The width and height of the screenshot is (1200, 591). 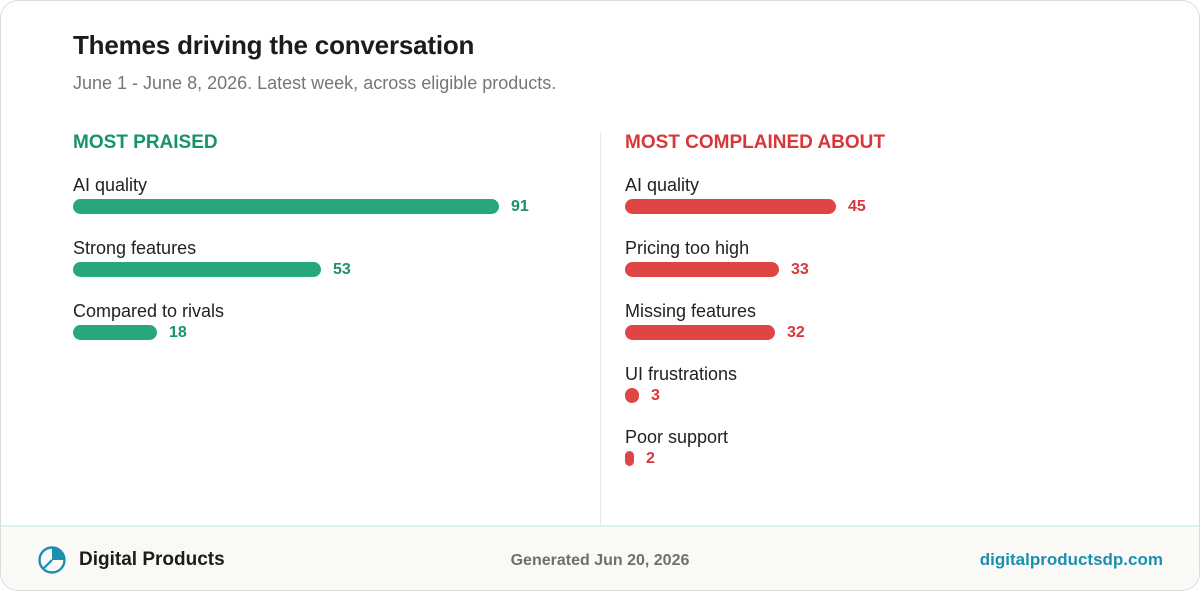 I want to click on complained-heading: MOST COMPLAINED ABOUT, so click(x=755, y=142).